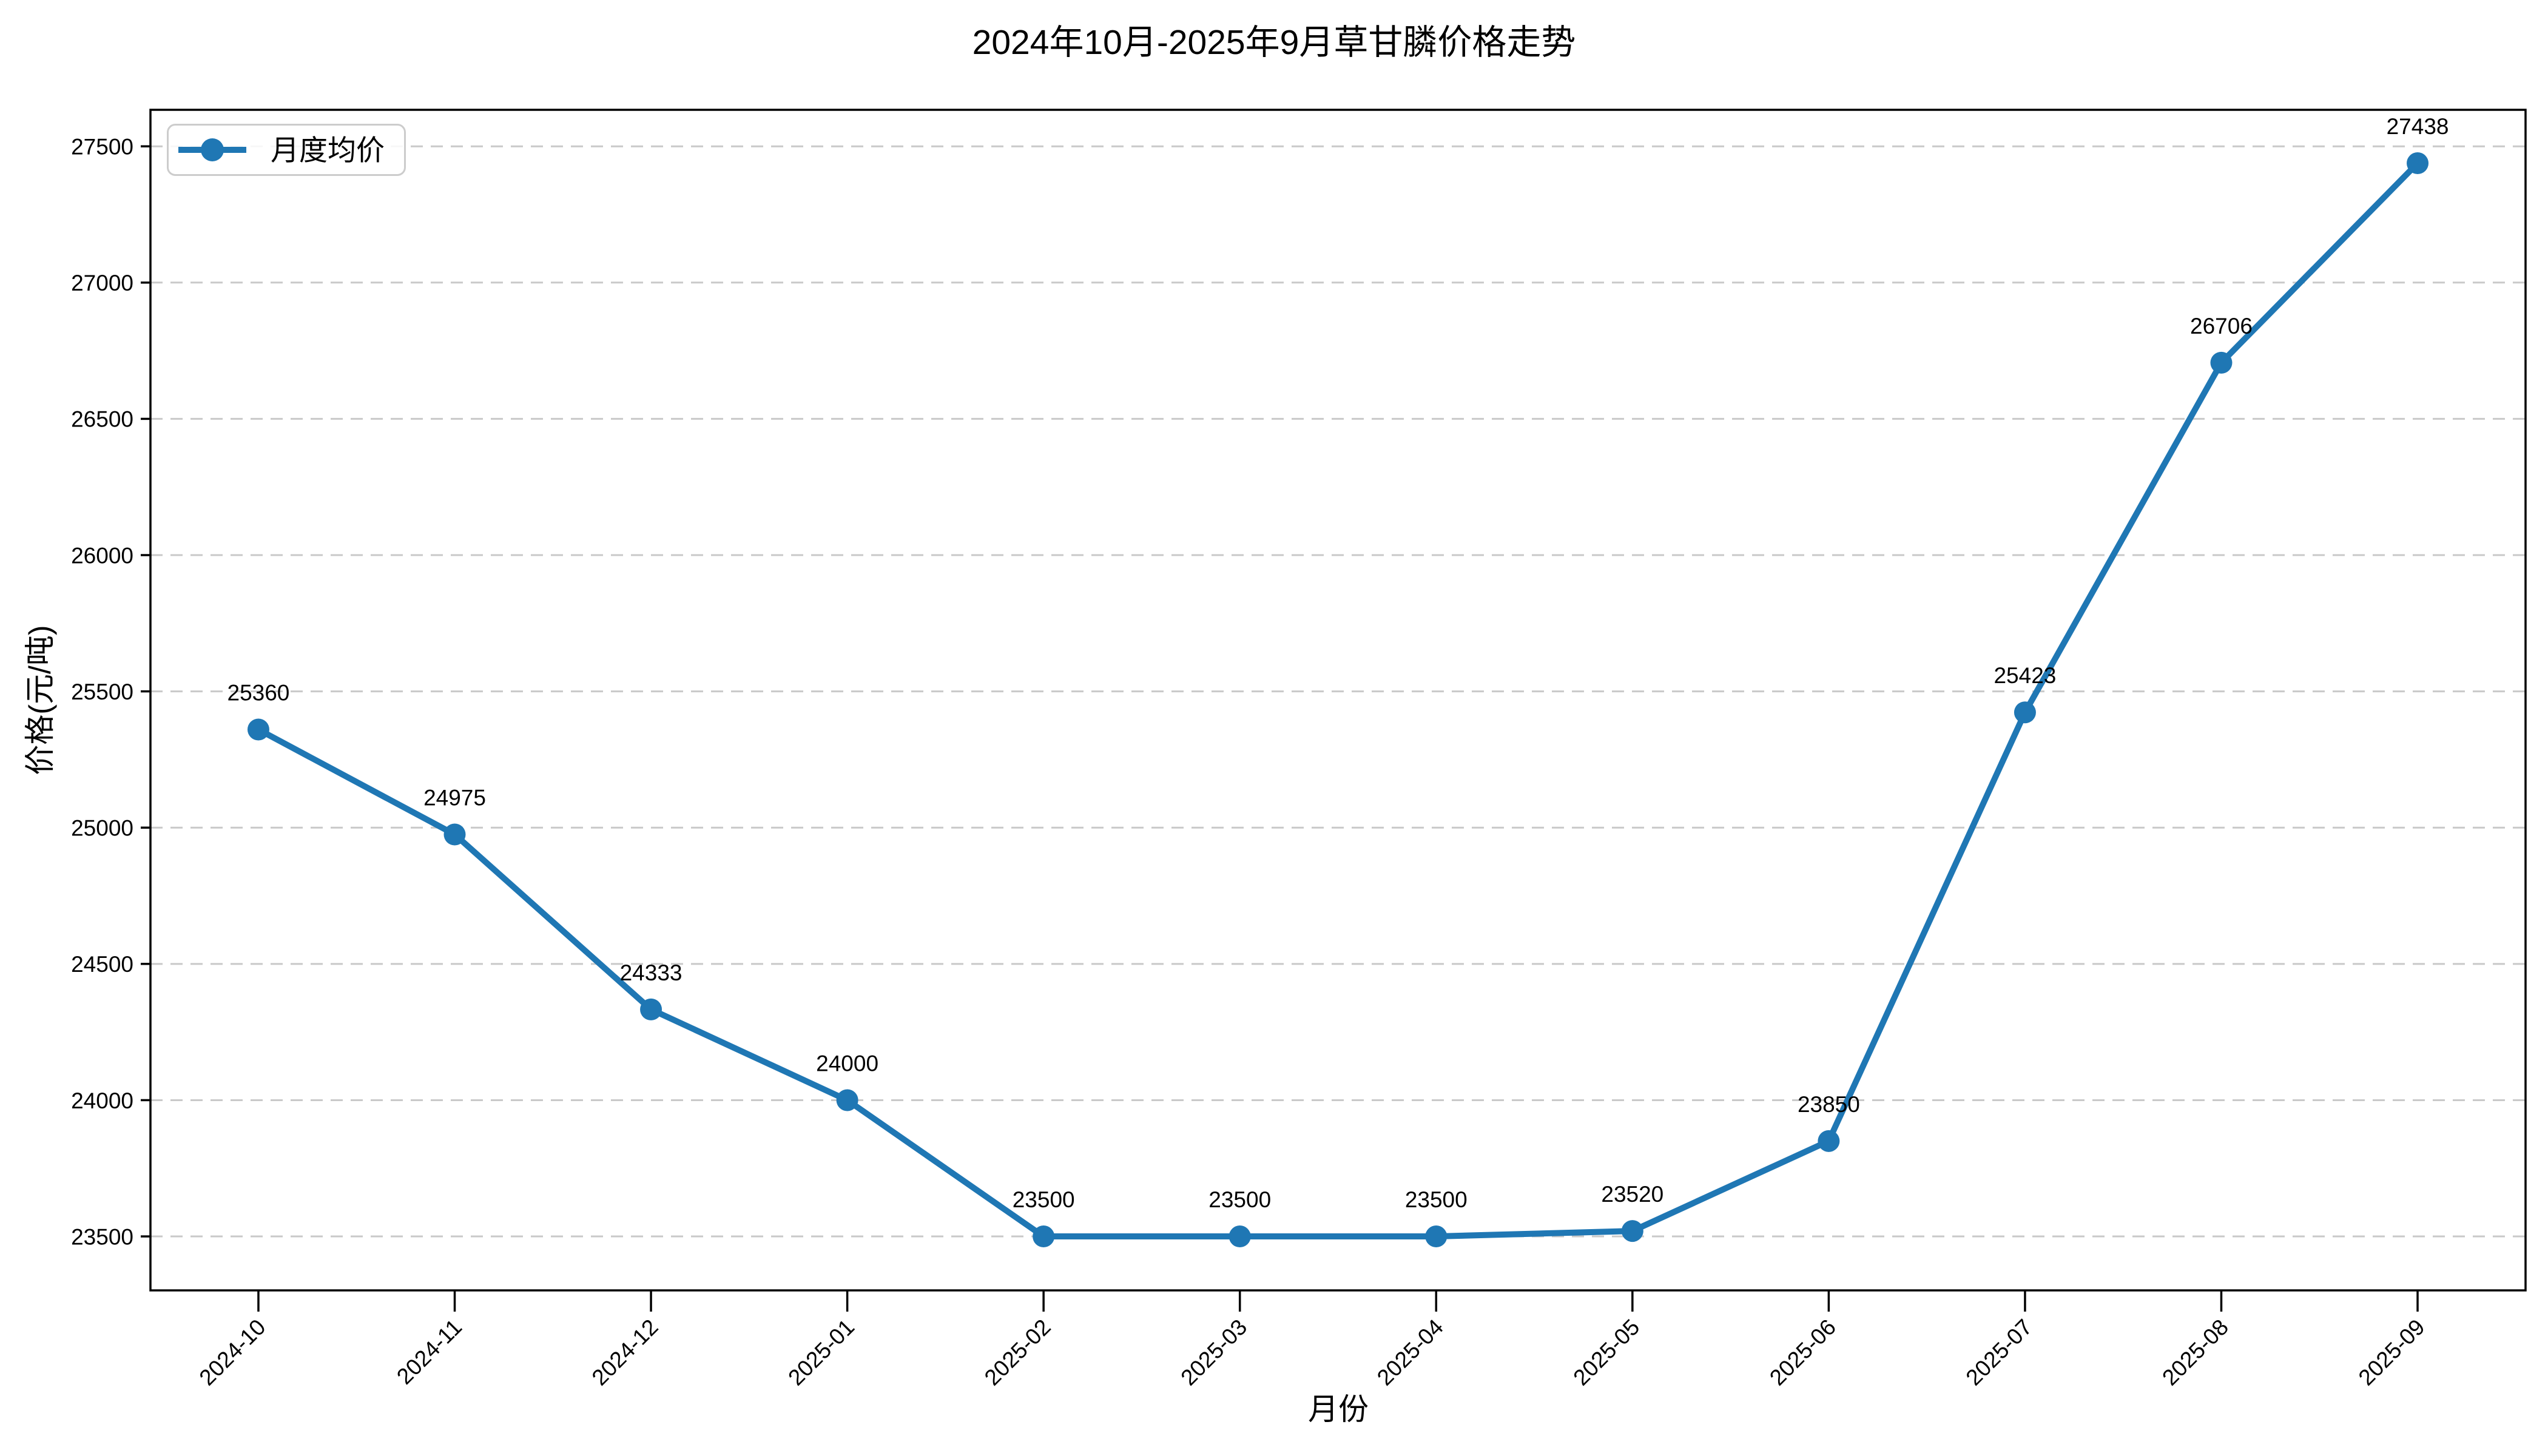 Image resolution: width=2548 pixels, height=1456 pixels. What do you see at coordinates (1018, 1352) in the screenshot?
I see `x-tick-label: 2025-02` at bounding box center [1018, 1352].